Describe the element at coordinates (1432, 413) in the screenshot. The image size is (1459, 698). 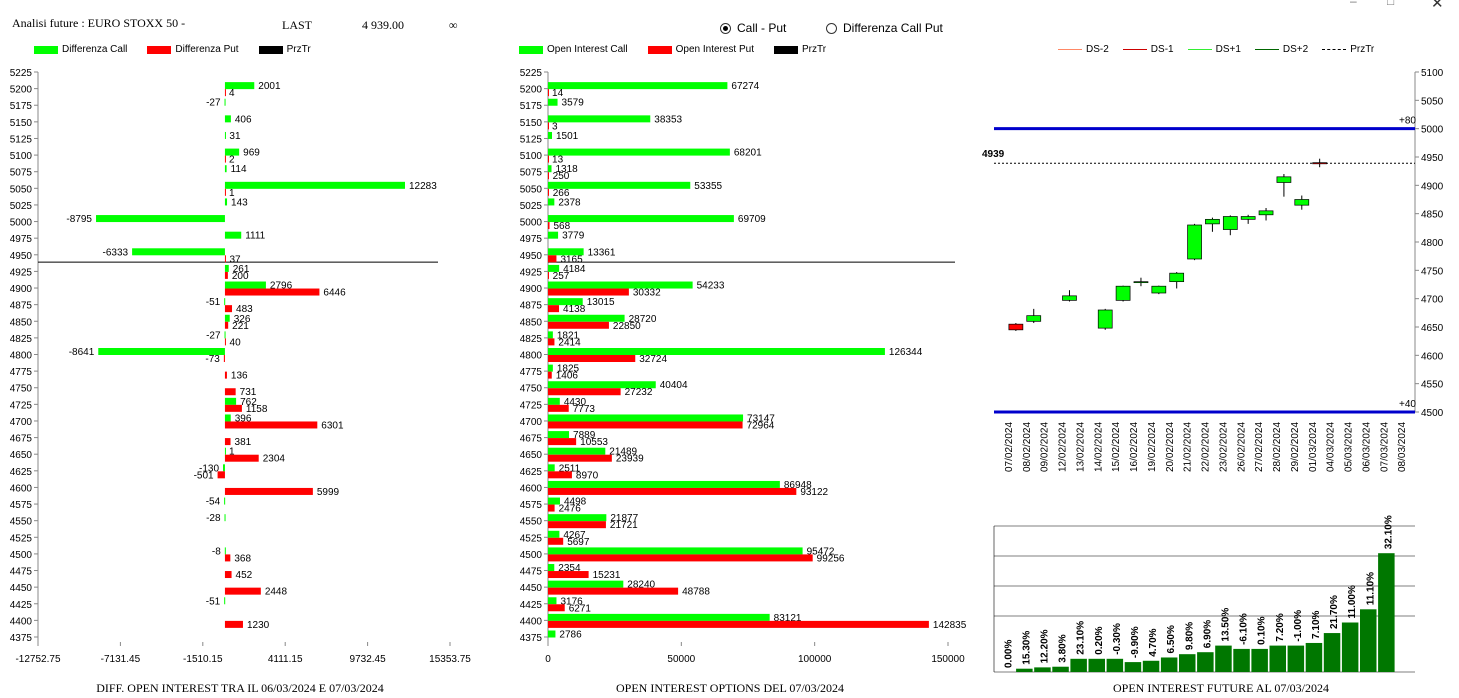
I see `y-tick-label: 4500` at that location.